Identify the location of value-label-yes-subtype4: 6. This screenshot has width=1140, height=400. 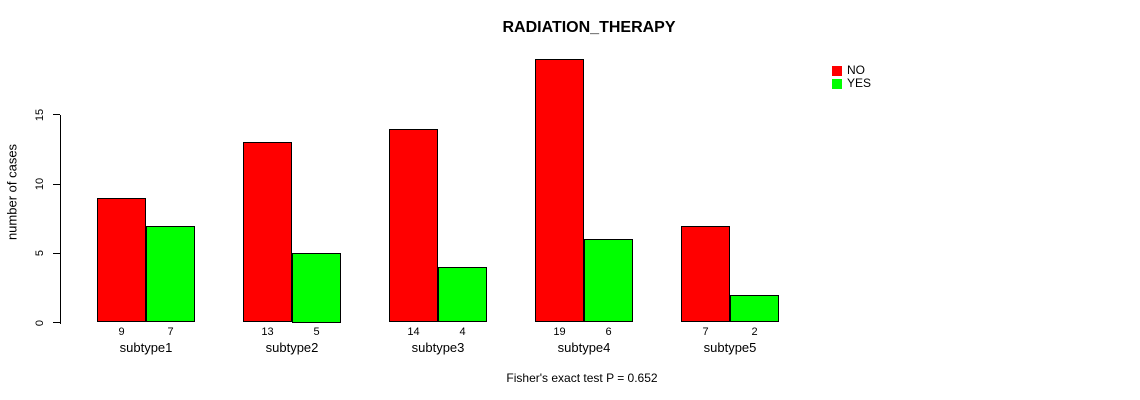
(608, 332).